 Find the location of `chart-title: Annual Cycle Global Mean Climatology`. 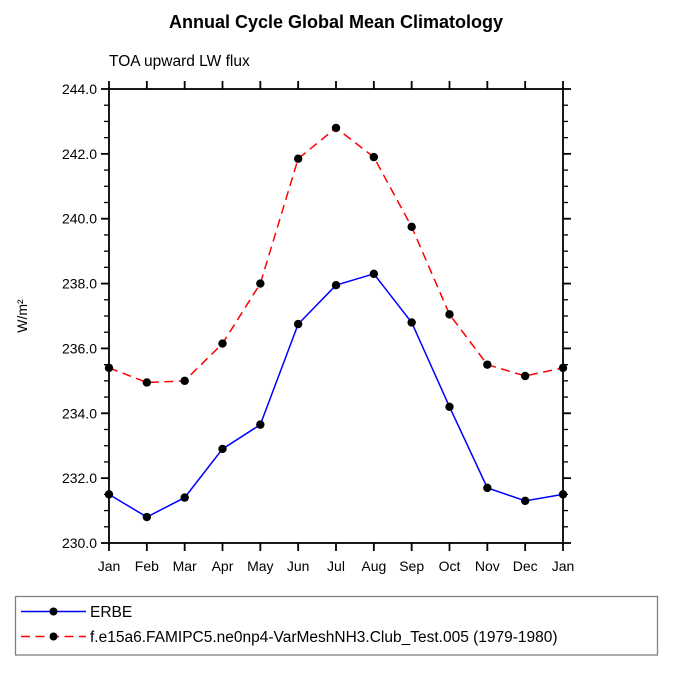

chart-title: Annual Cycle Global Mean Climatology is located at coordinates (336, 22).